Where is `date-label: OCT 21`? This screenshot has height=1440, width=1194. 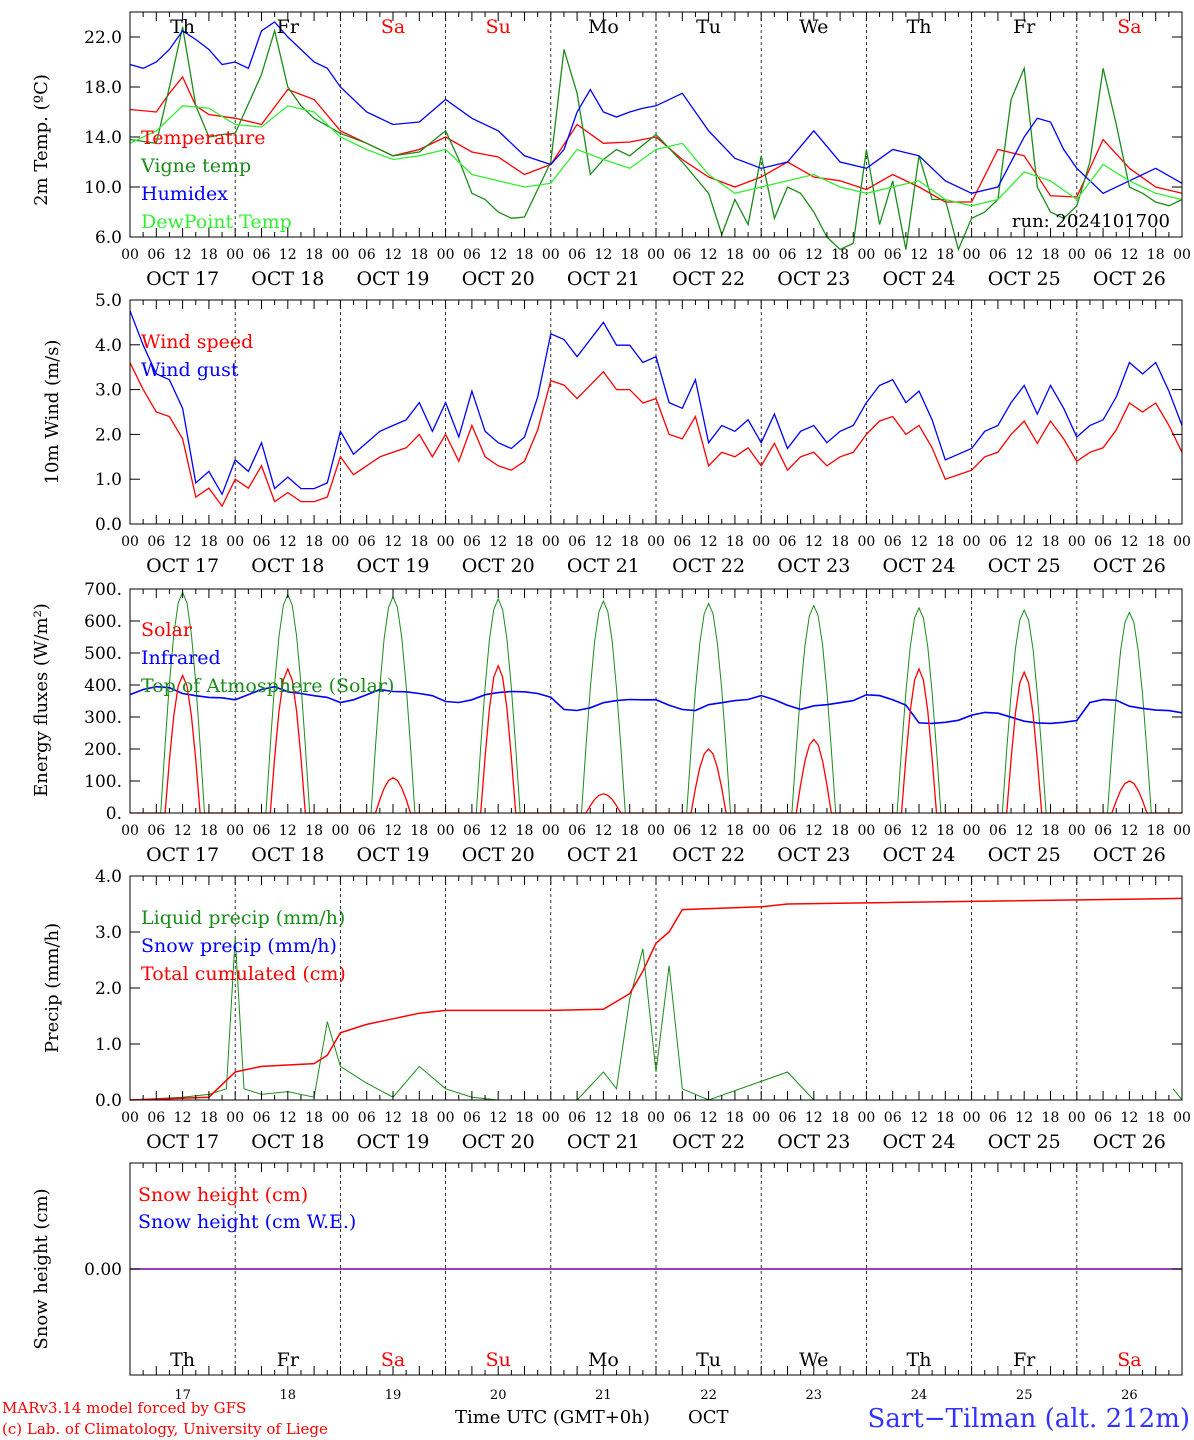 date-label: OCT 21 is located at coordinates (603, 279).